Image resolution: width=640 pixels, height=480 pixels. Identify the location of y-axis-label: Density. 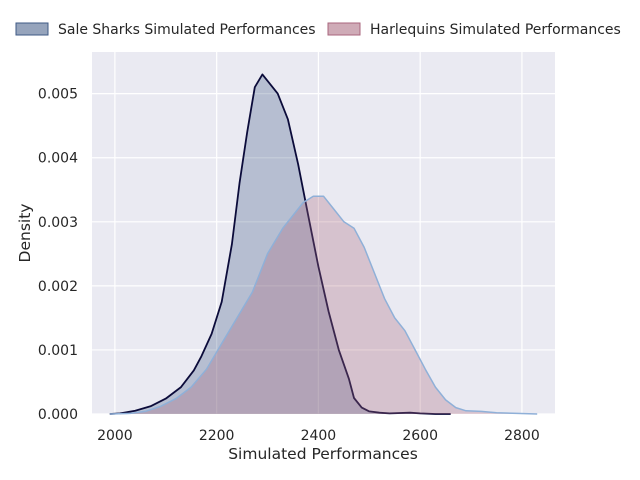
(25, 233).